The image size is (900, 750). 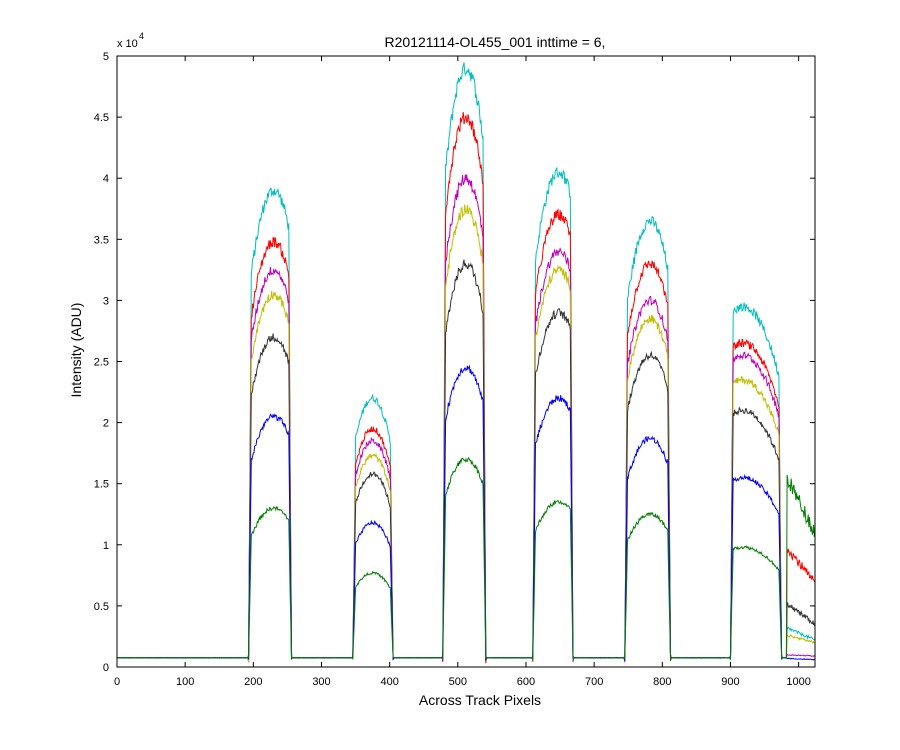 I want to click on y-axis-label: Intensity (ADU), so click(x=76, y=350).